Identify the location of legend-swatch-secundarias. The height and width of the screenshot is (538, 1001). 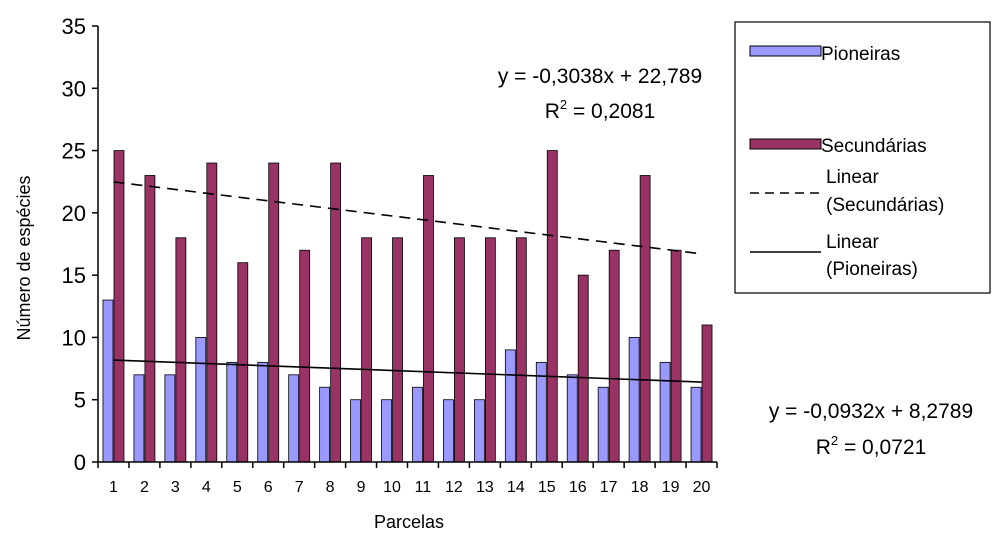
(785, 144).